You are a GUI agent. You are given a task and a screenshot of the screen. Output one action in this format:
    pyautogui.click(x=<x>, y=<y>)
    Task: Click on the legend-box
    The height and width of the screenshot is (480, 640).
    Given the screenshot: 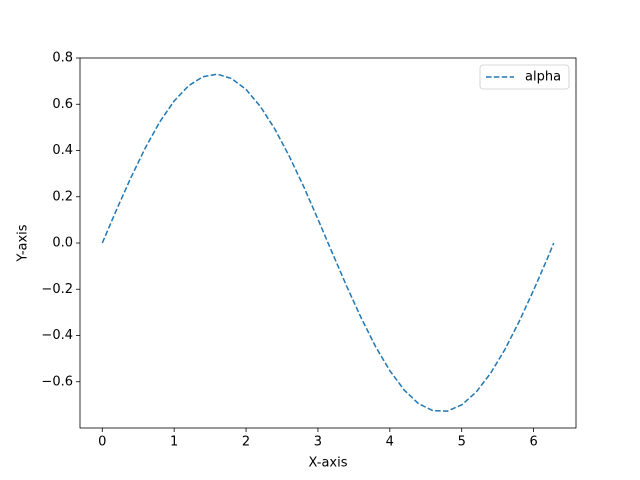 What is the action you would take?
    pyautogui.click(x=524, y=77)
    